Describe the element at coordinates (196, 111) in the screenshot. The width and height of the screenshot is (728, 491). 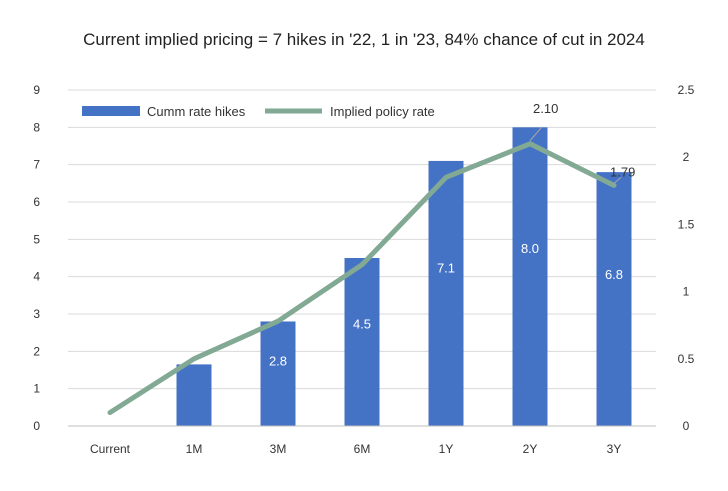
I see `legend-label-bars: Cumm rate hikes` at that location.